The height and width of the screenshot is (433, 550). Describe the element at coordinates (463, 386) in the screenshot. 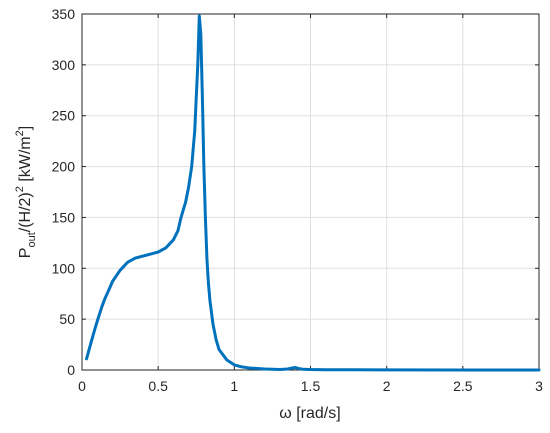

I see `x-tick-label: 2.5` at that location.